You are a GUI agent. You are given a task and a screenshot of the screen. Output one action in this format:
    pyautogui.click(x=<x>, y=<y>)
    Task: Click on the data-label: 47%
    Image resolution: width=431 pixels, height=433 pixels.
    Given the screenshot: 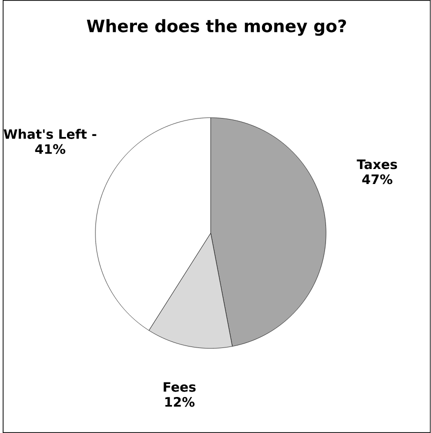 What is the action you would take?
    pyautogui.click(x=377, y=179)
    